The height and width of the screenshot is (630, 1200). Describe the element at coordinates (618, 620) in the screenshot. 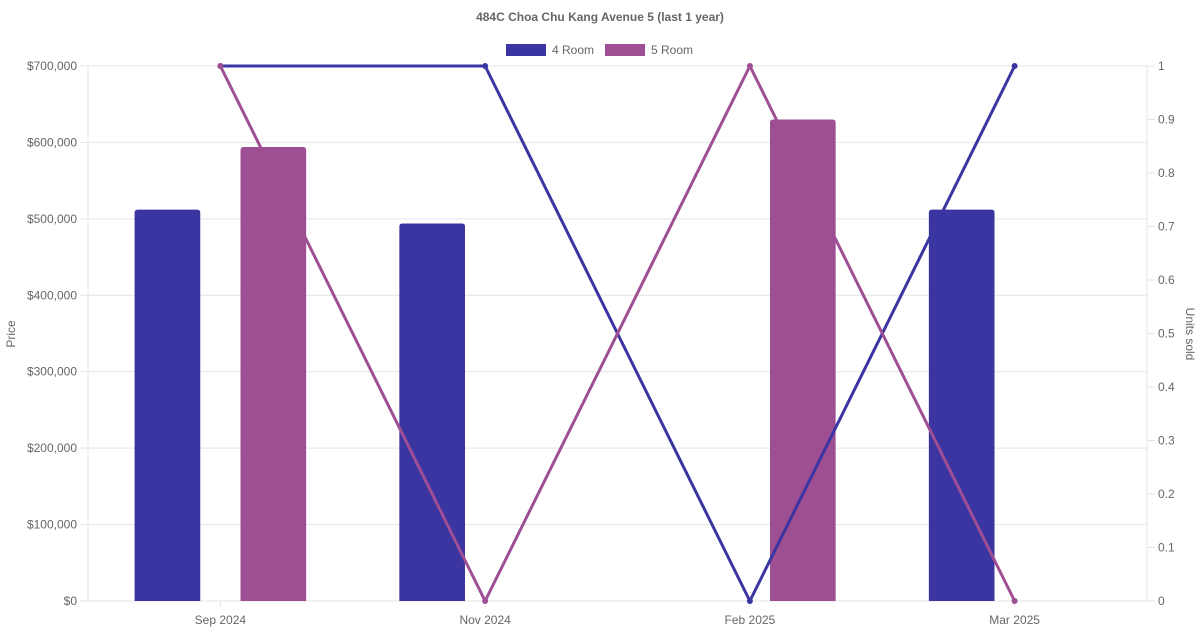

I see `x-axis-ticks: Sep 2024 Nov 2024 Feb 2025 Mar 2025` at that location.